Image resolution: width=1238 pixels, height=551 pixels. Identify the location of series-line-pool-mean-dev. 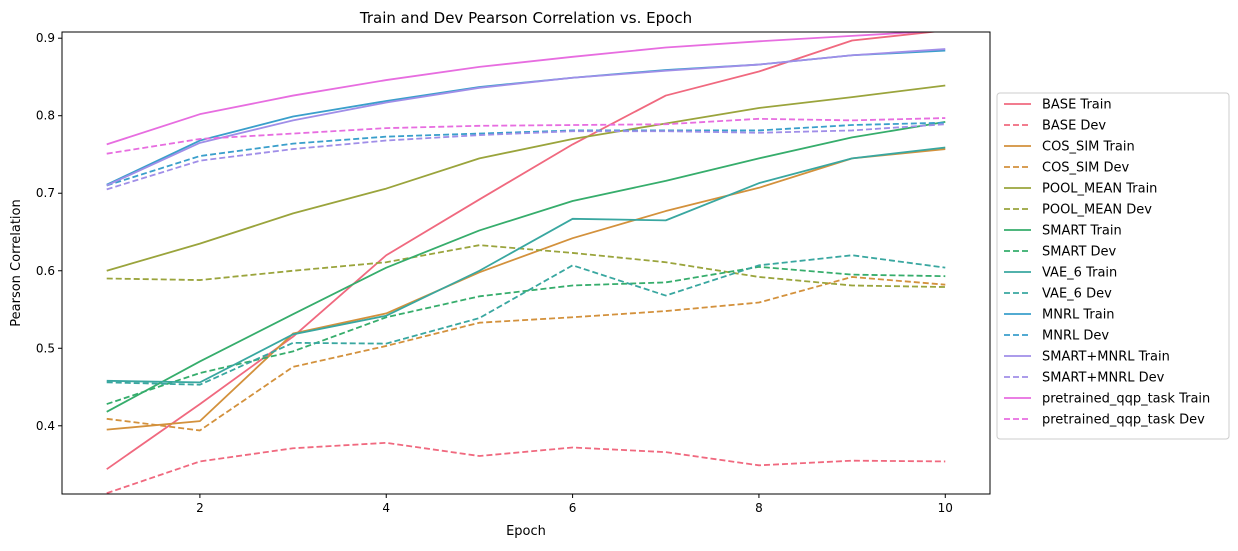
(526, 266).